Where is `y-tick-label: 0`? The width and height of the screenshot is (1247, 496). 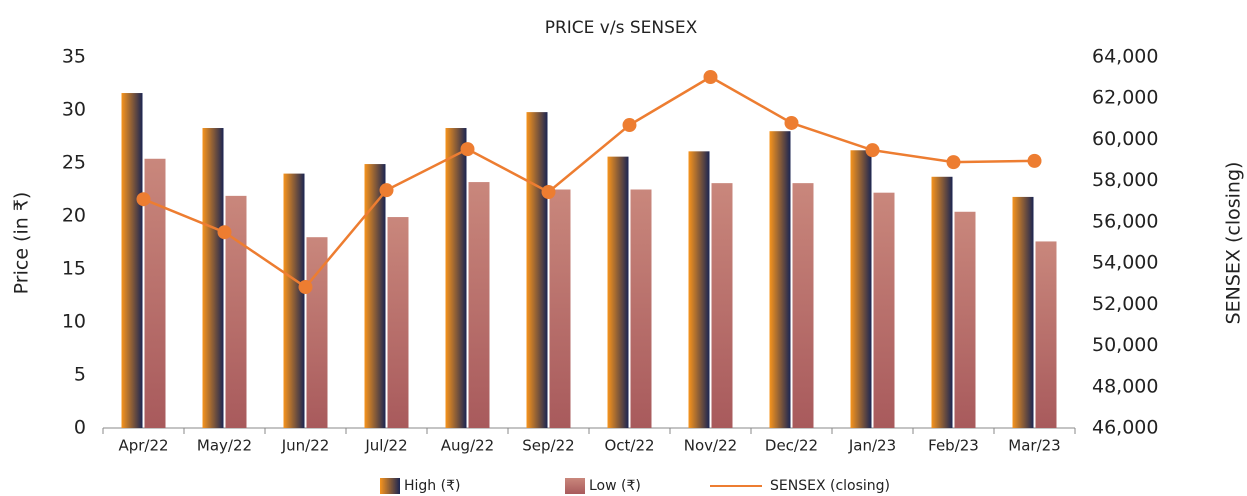 y-tick-label: 0 is located at coordinates (80, 428).